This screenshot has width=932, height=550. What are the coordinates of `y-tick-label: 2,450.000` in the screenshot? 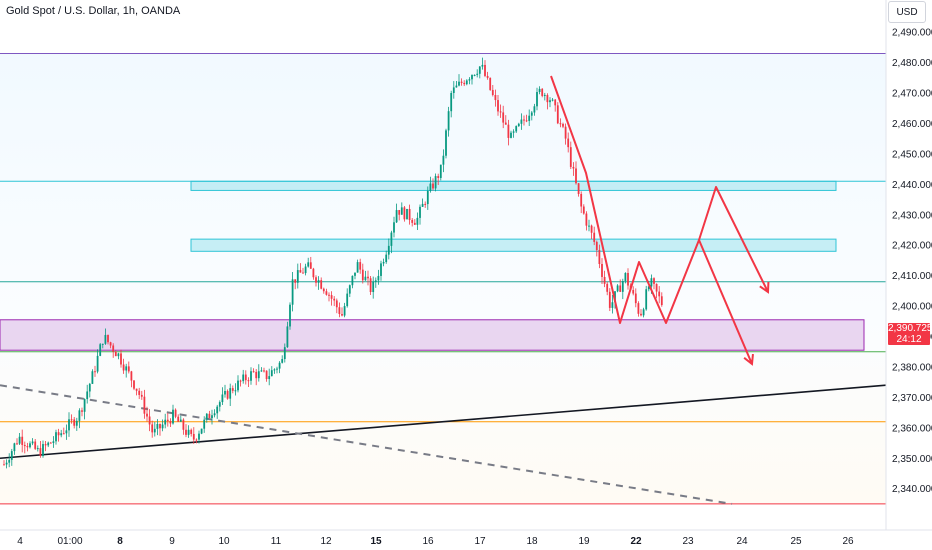 It's located at (912, 154).